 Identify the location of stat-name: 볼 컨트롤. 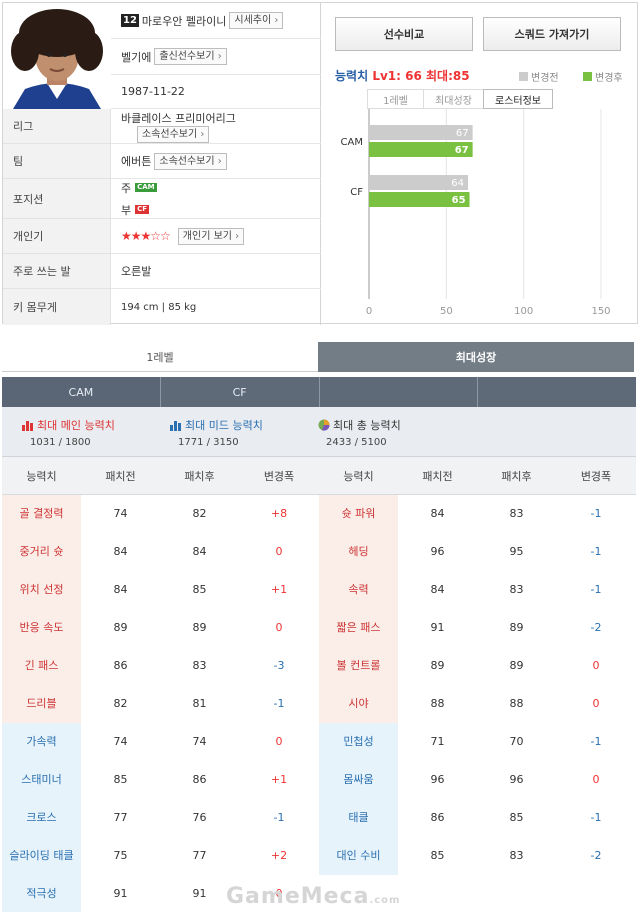
(358, 666).